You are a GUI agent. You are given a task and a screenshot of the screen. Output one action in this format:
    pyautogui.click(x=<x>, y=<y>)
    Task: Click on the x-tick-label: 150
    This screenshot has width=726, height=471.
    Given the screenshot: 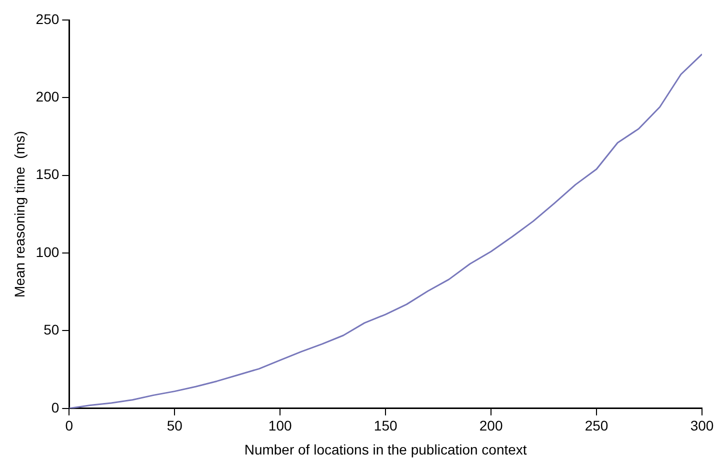 What is the action you would take?
    pyautogui.click(x=386, y=426)
    